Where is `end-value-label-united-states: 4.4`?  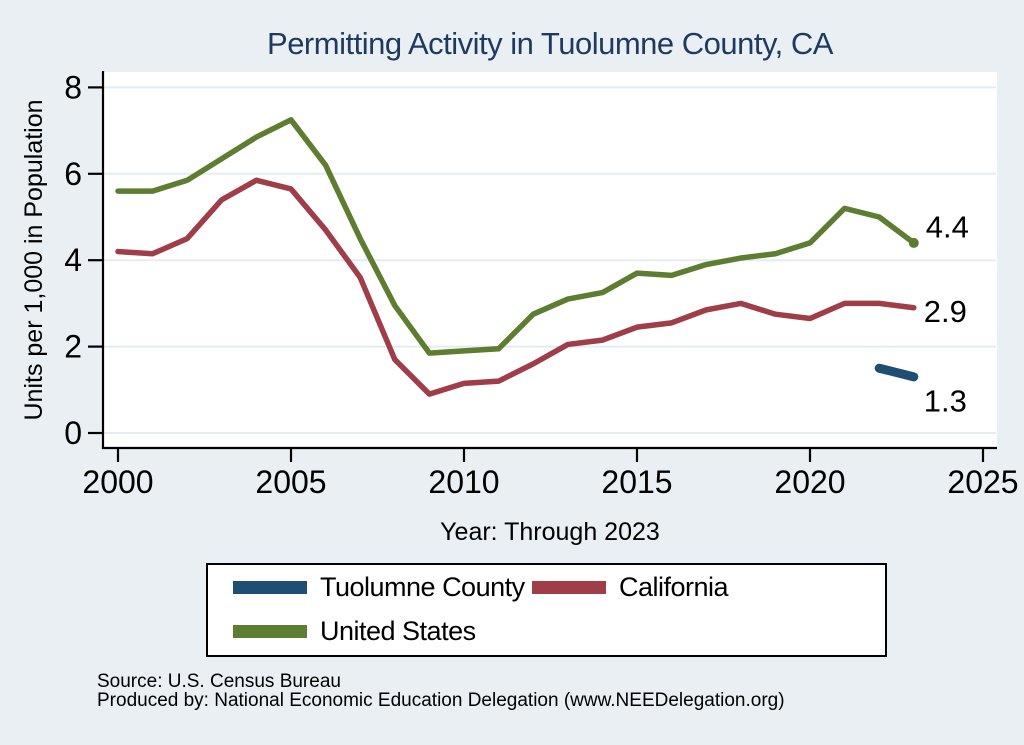
end-value-label-united-states: 4.4 is located at coordinates (947, 226).